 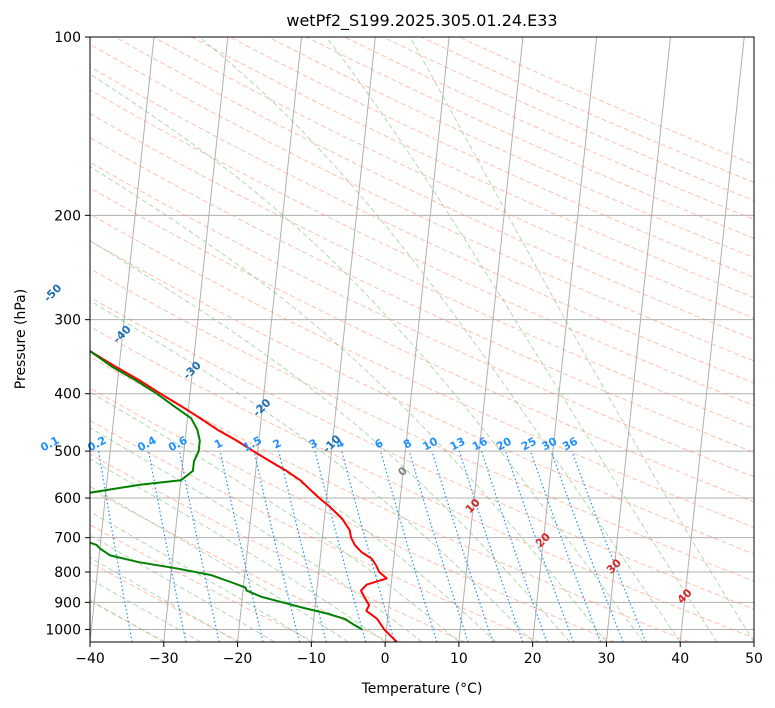 What do you see at coordinates (459, 659) in the screenshot?
I see `x-tick-label: 10` at bounding box center [459, 659].